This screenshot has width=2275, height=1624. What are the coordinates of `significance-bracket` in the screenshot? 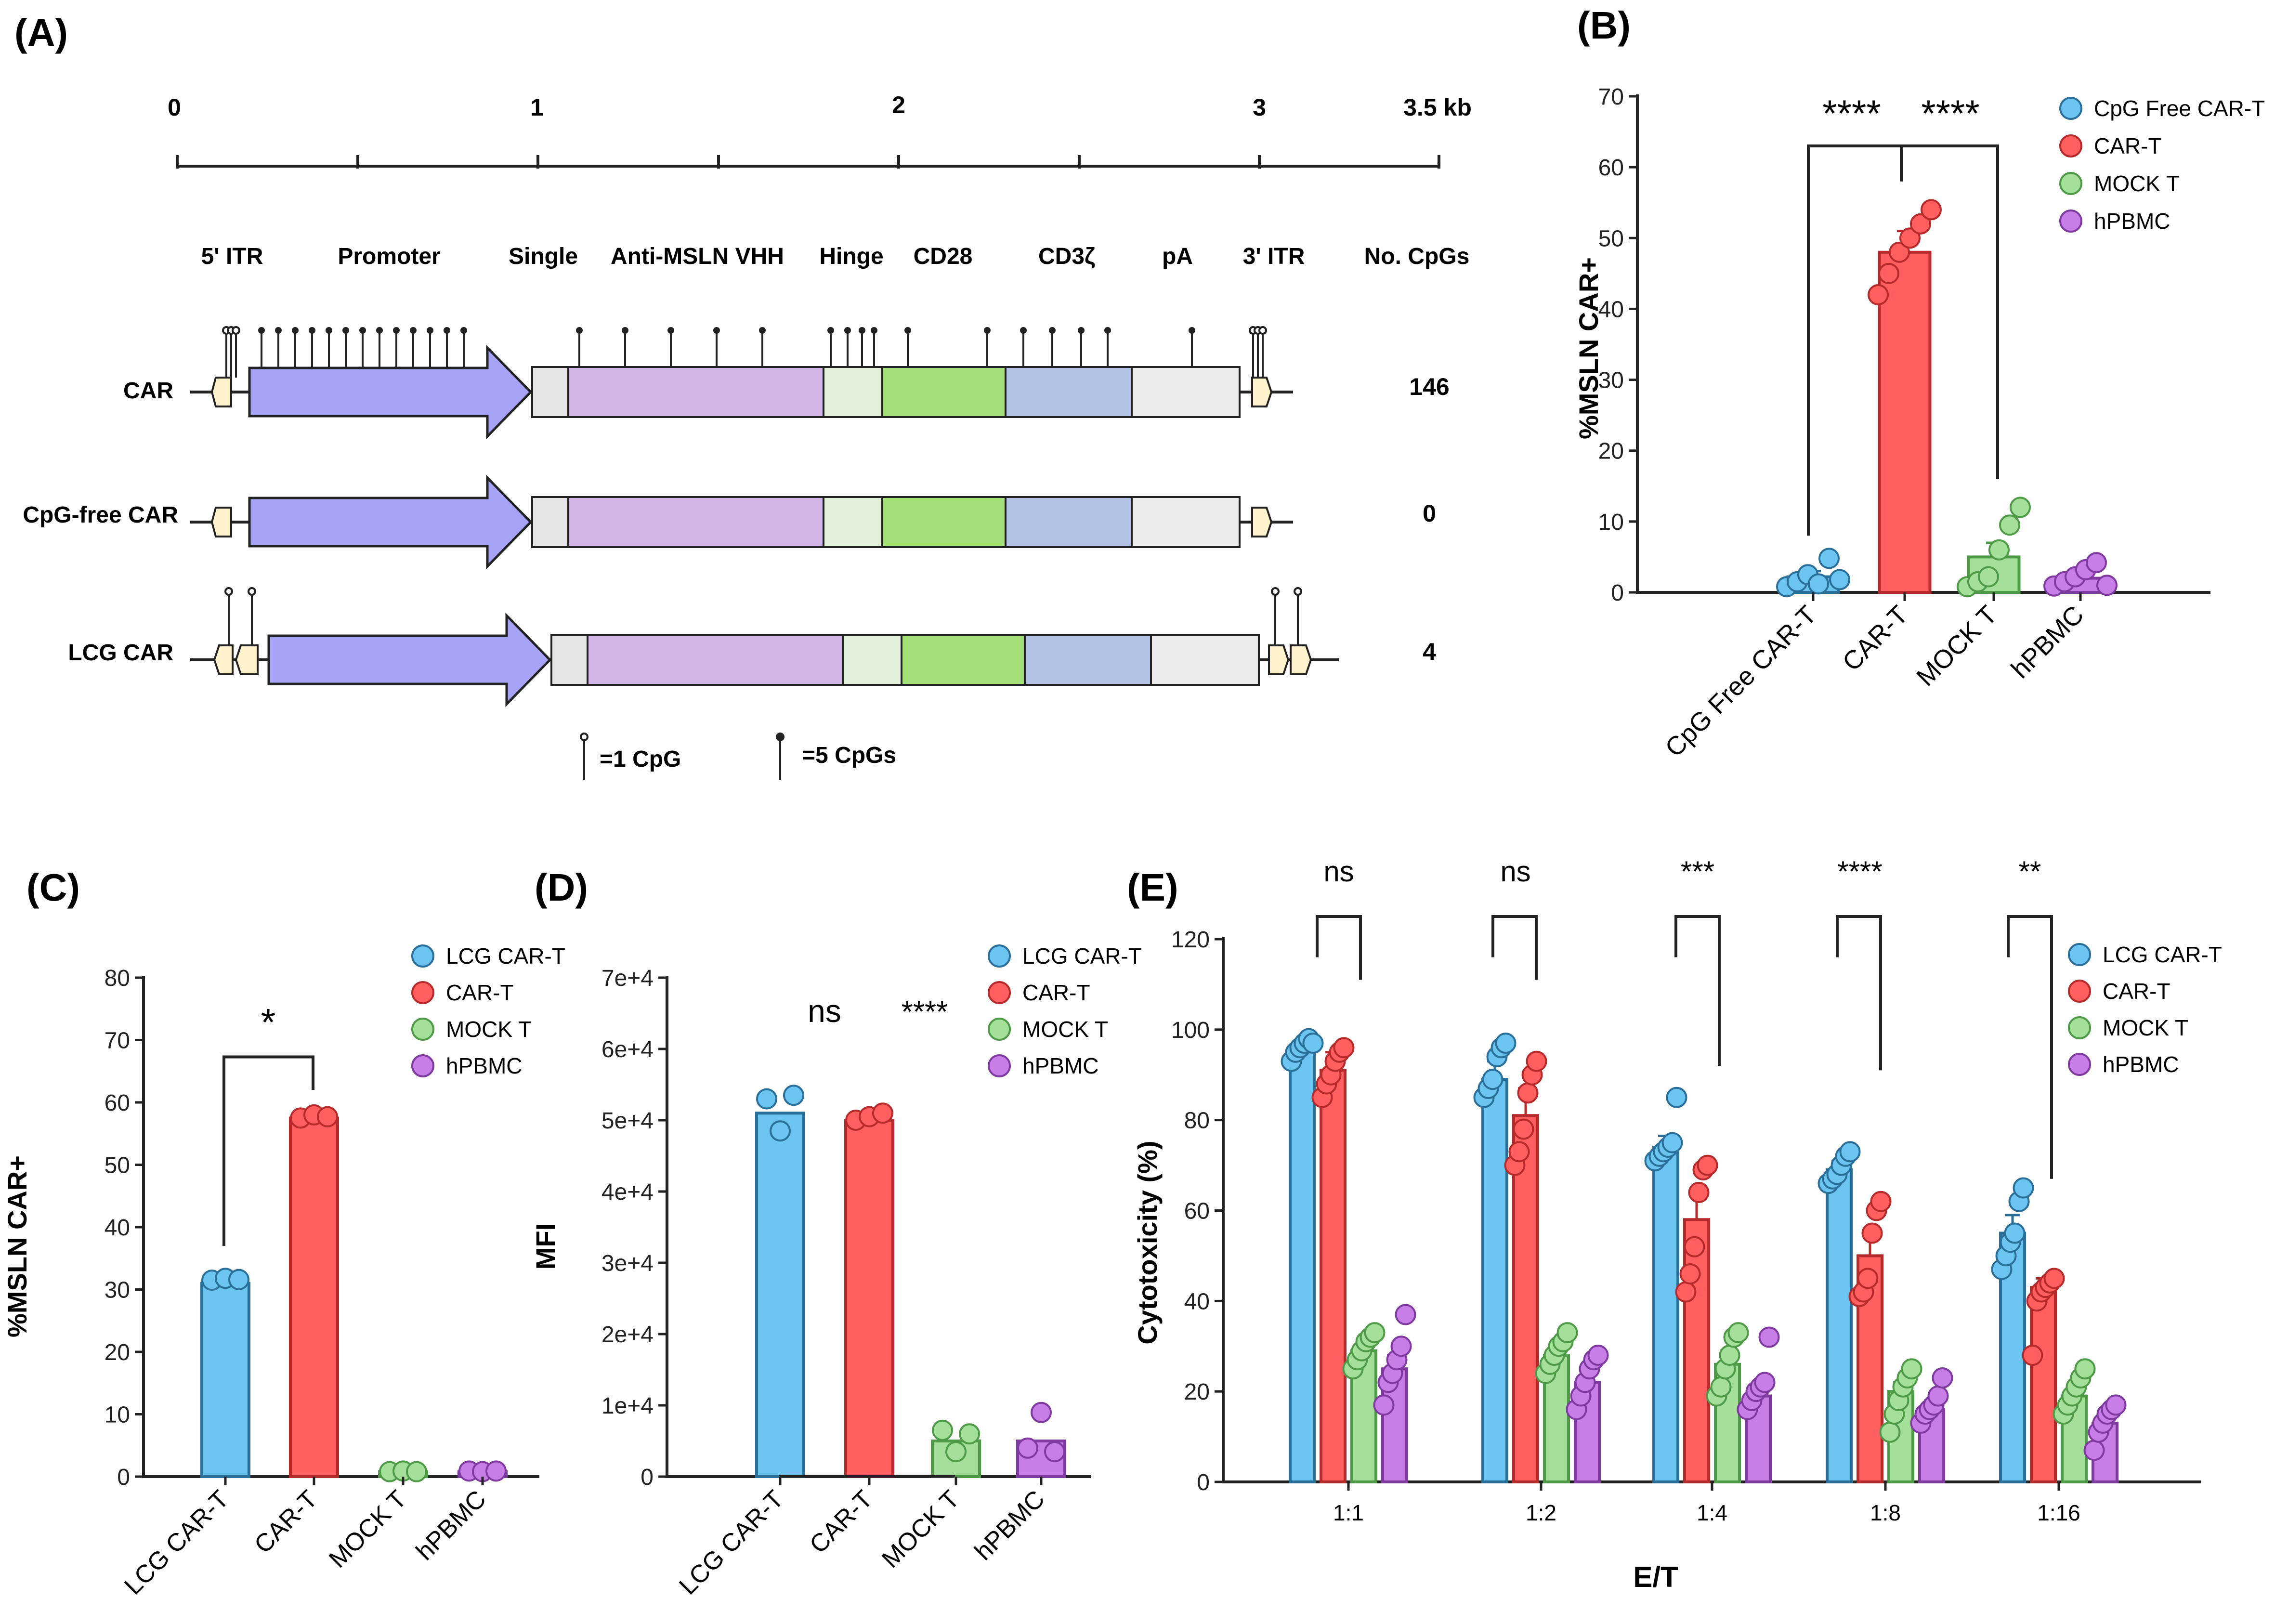 It's located at (1950, 311).